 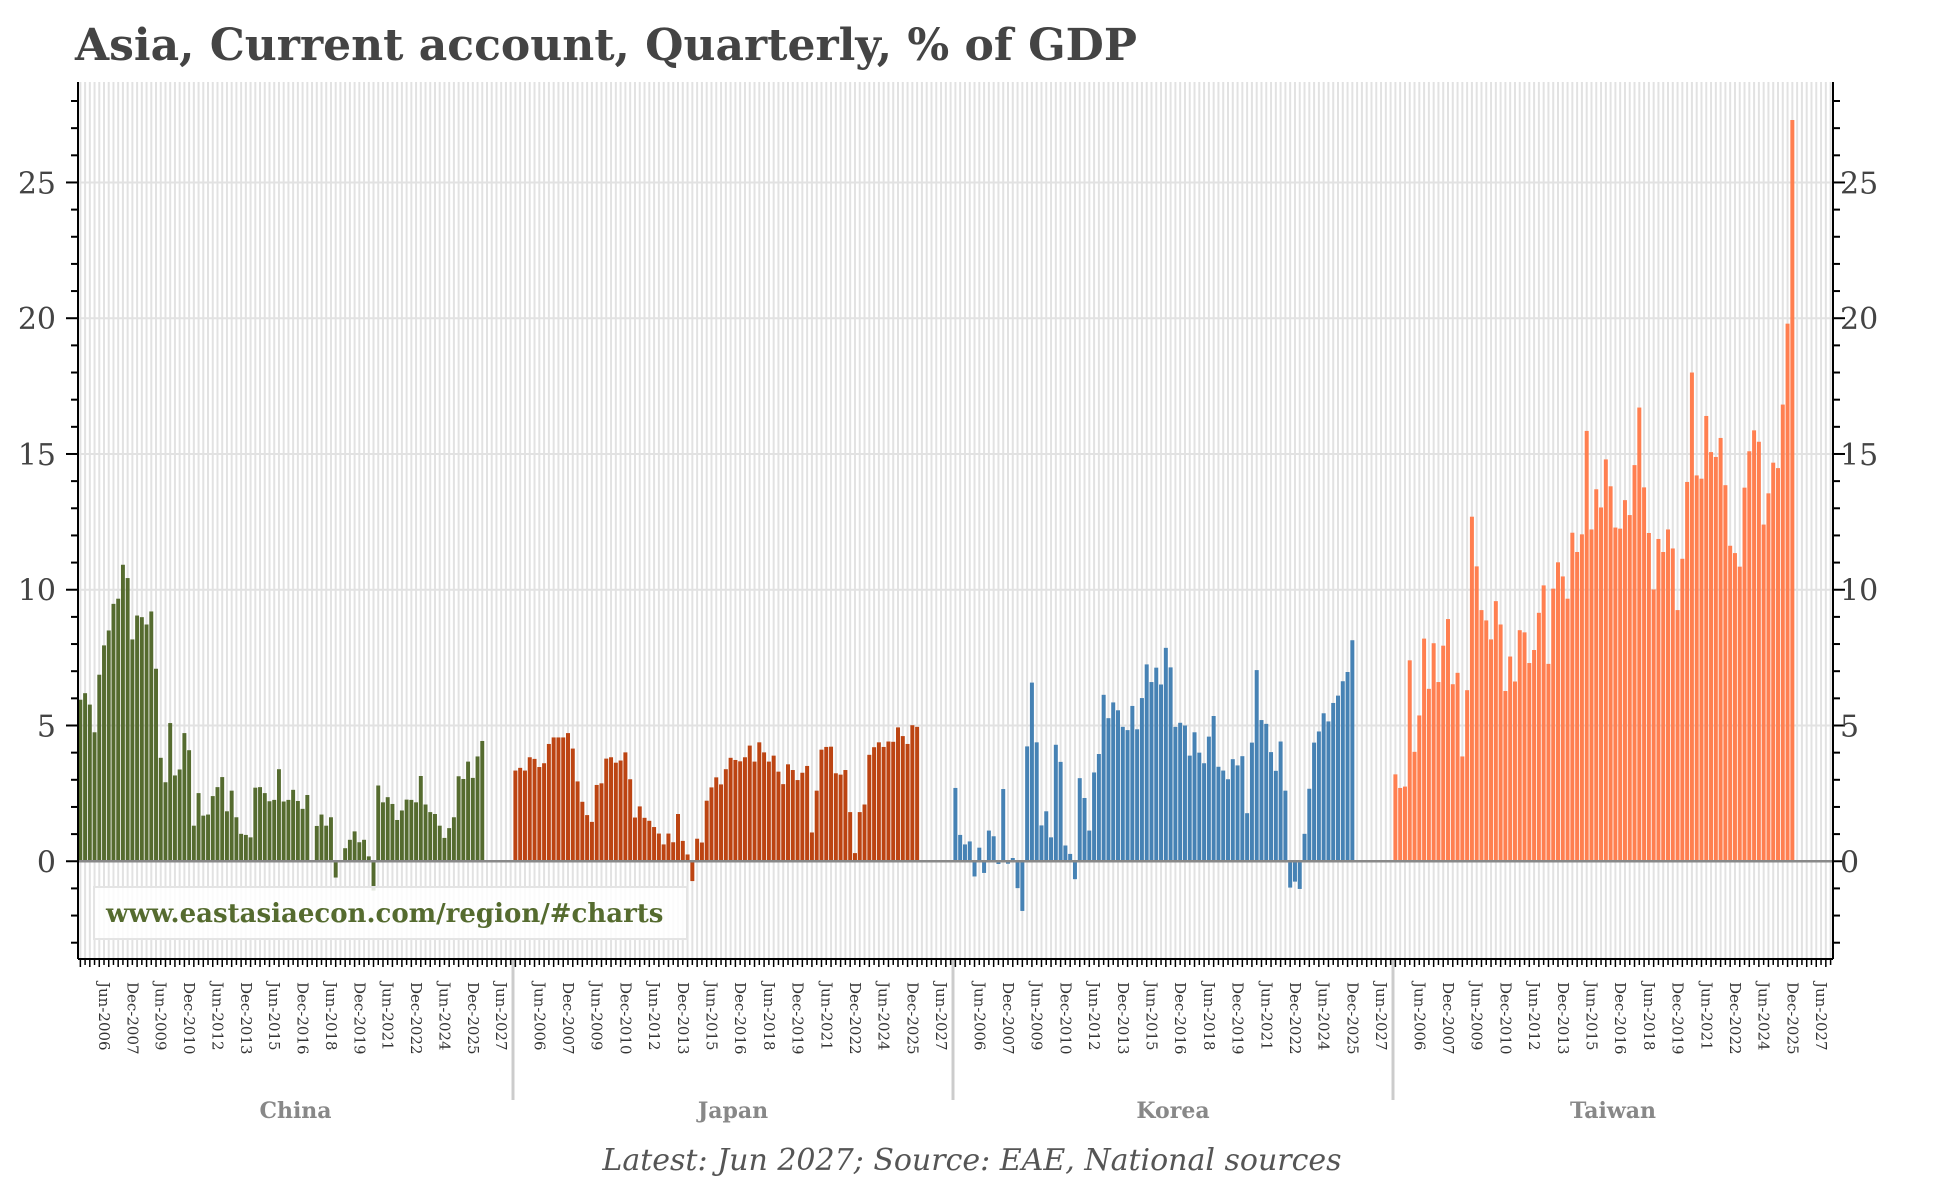 I want to click on y-tick-label-right: 0, so click(x=1849, y=862).